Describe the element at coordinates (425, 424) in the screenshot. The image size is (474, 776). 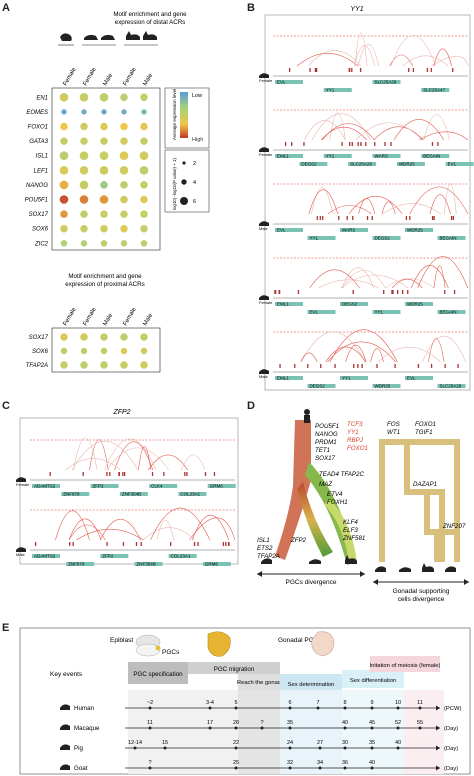
I see `tf-foxo1: FOXO1` at that location.